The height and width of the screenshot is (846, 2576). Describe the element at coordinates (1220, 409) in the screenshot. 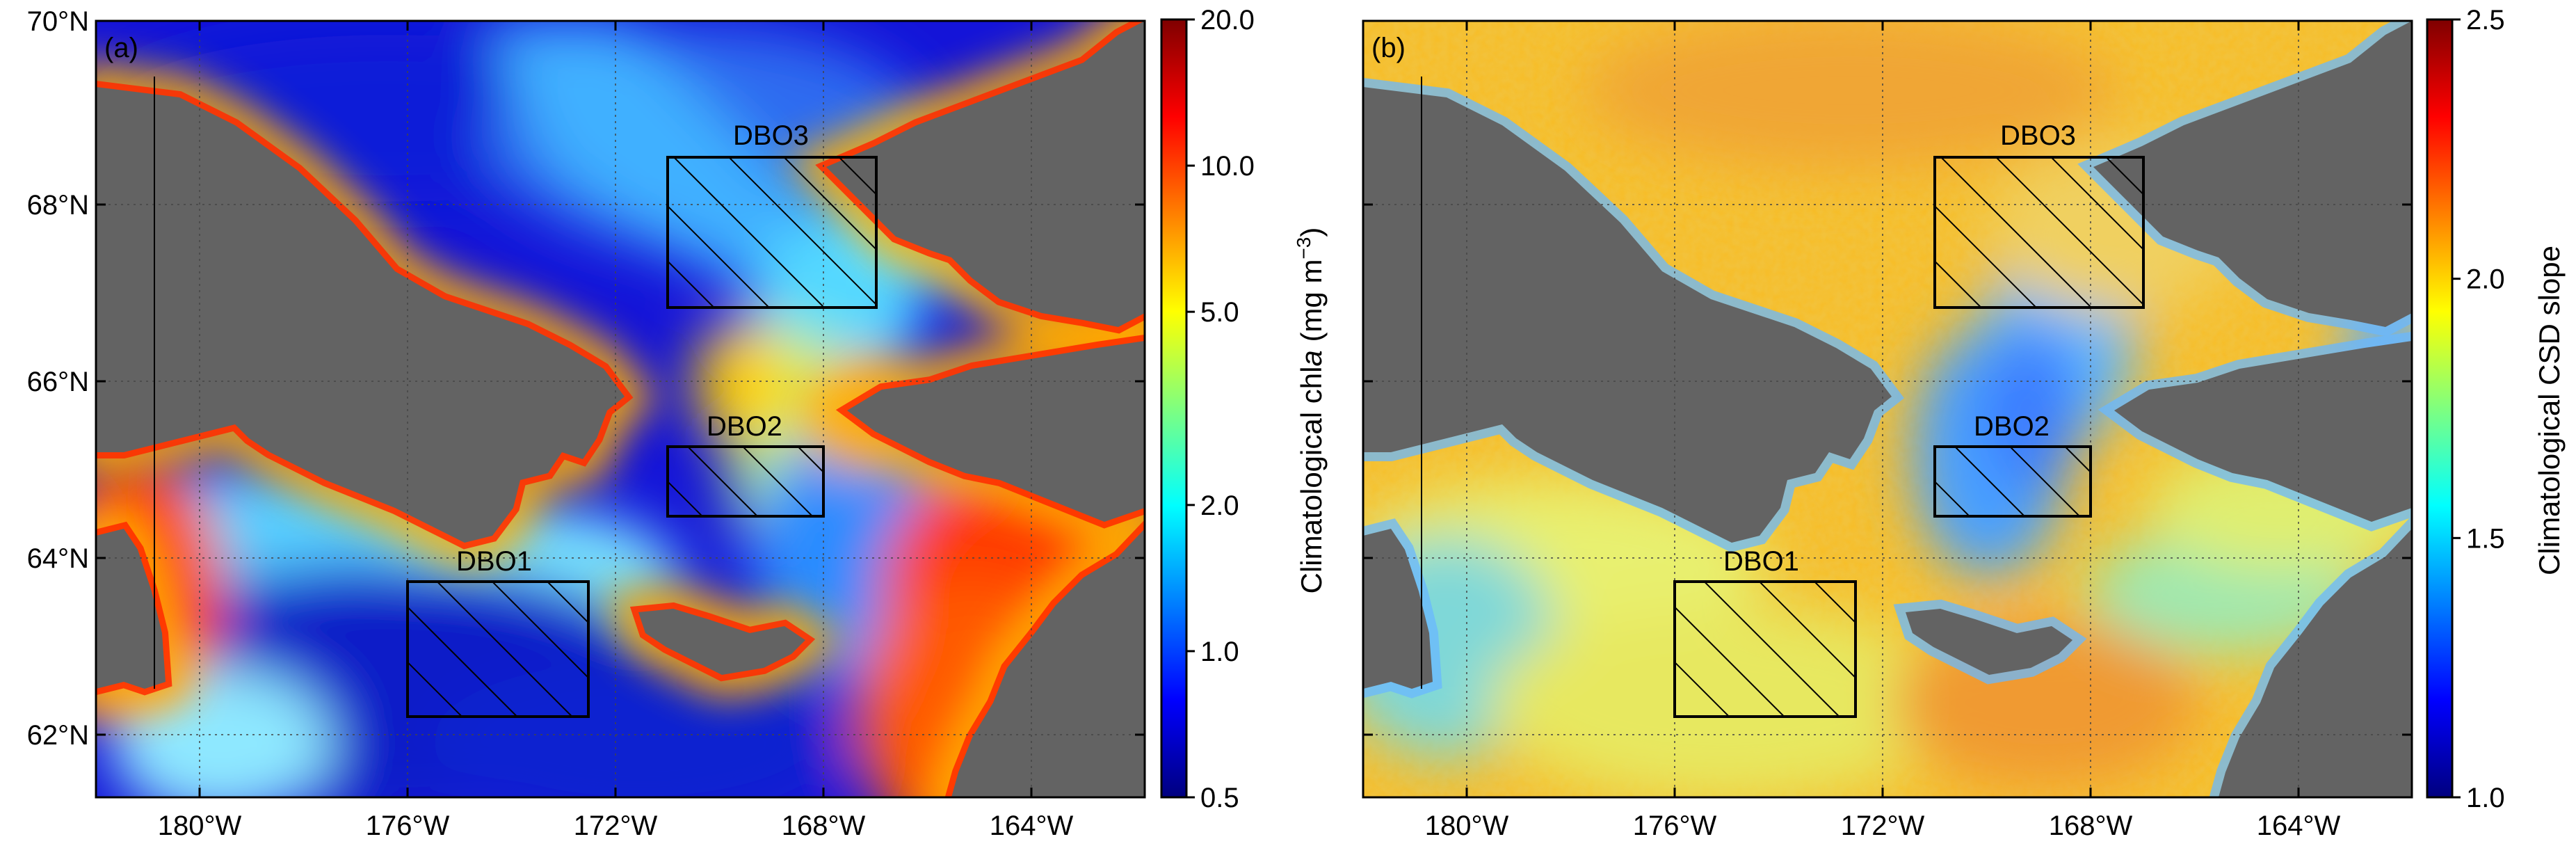

I see `colorbar-a-ticks: 0.5 1.0 2.0 5.0 10.0 20.0` at that location.